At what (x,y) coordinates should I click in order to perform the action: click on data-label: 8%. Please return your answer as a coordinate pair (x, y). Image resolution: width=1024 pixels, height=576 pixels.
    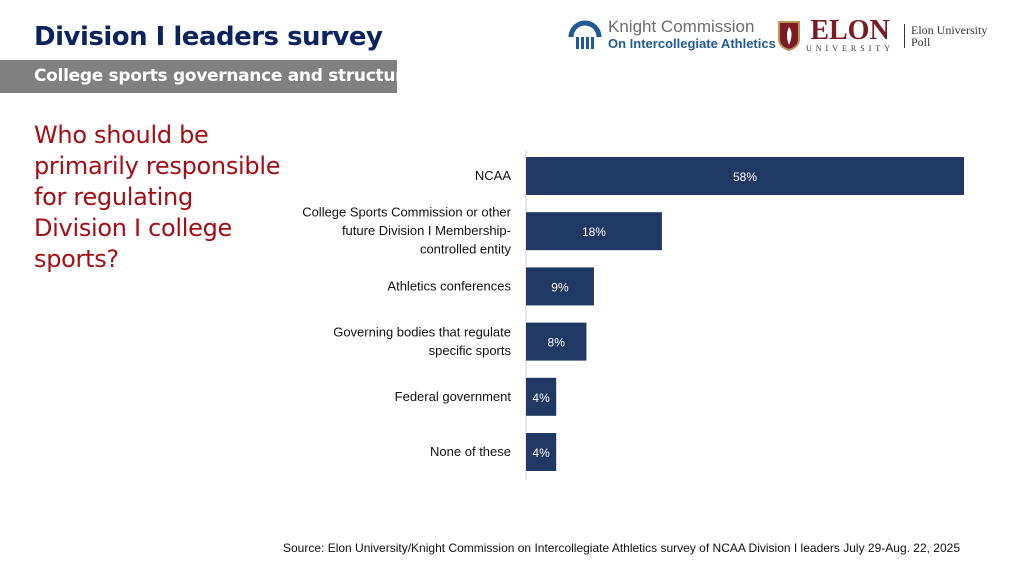
    Looking at the image, I should click on (557, 343).